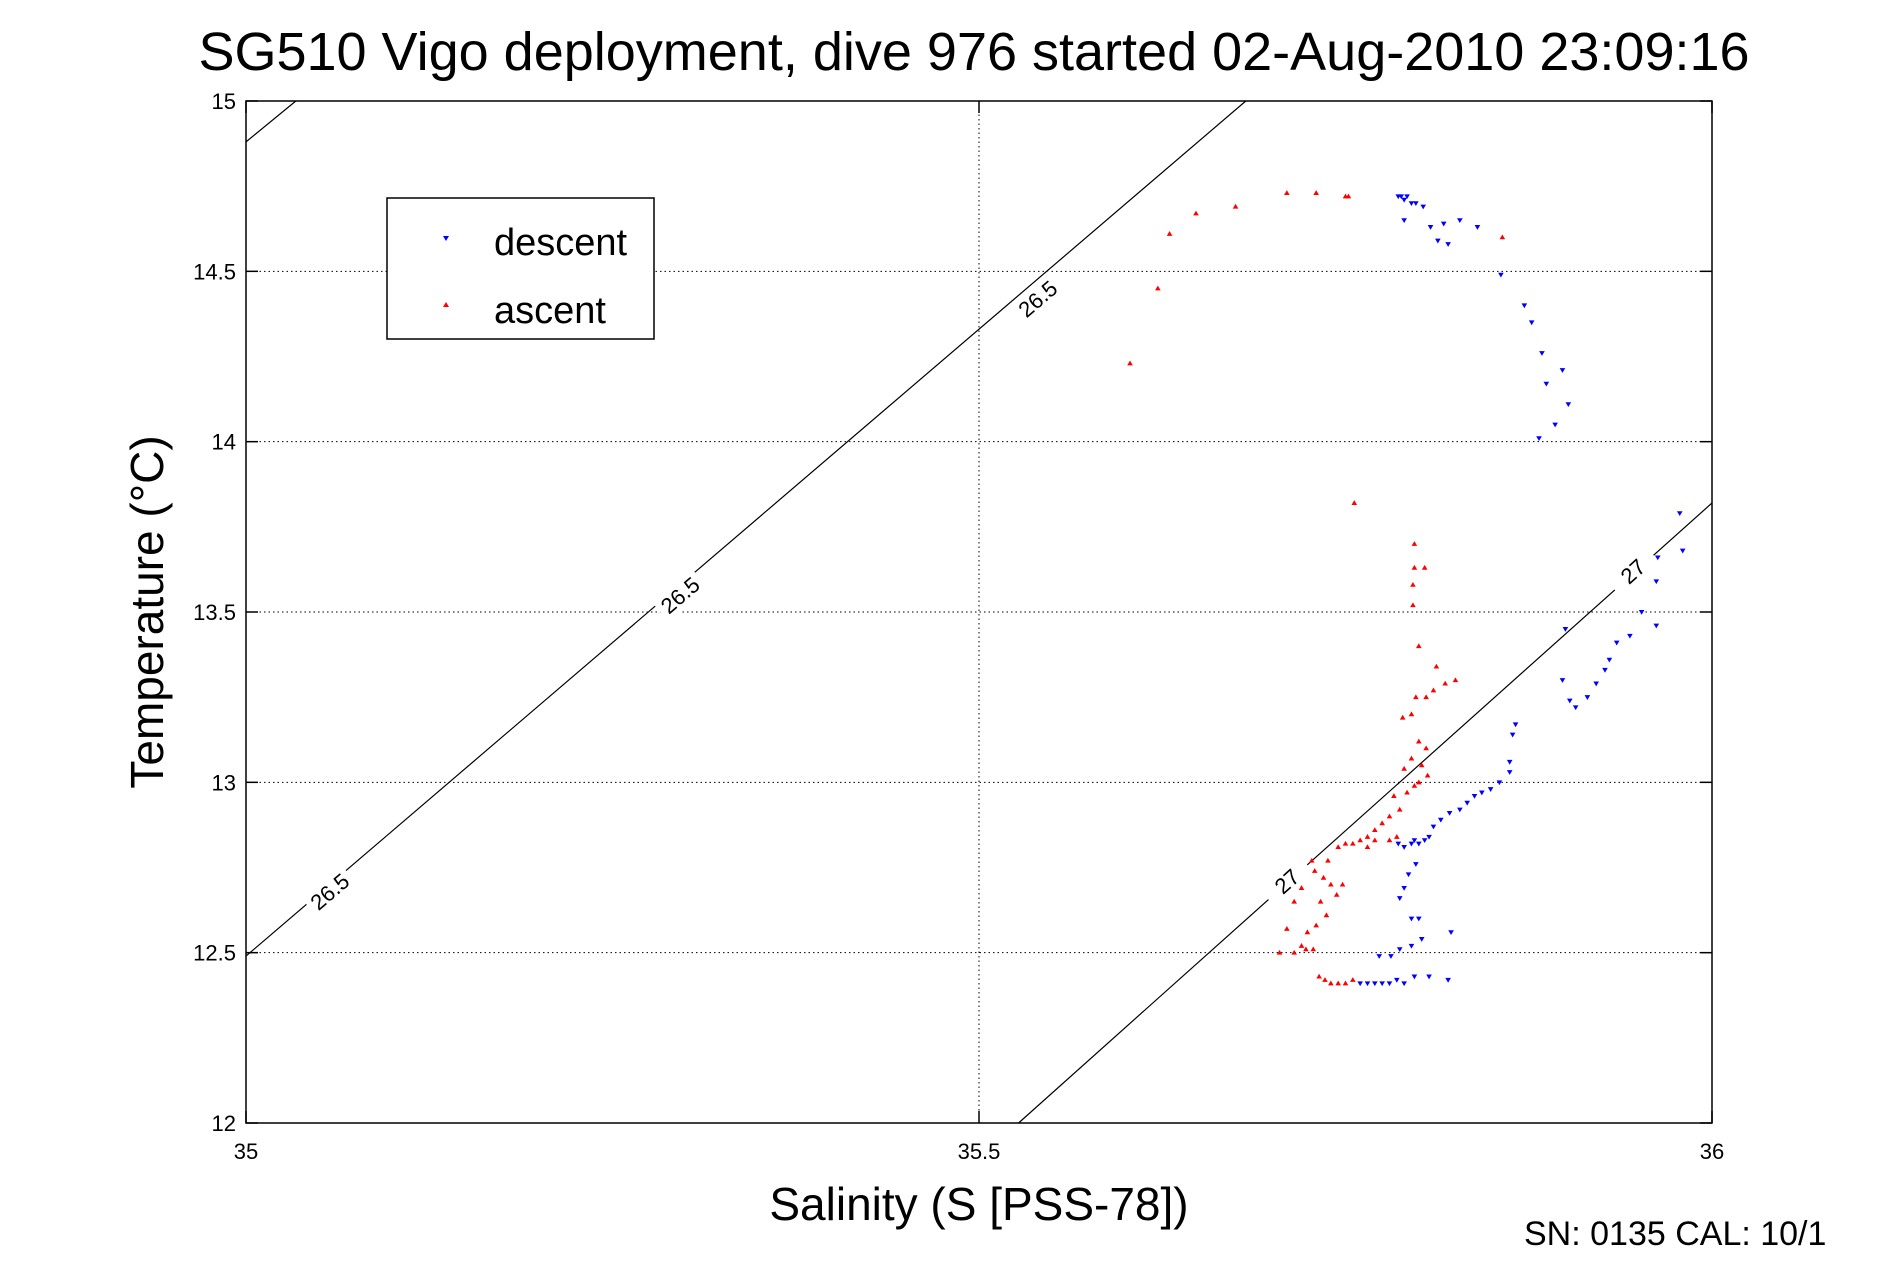 This screenshot has width=1891, height=1262. Describe the element at coordinates (271, 121) in the screenshot. I see `contour-line` at that location.